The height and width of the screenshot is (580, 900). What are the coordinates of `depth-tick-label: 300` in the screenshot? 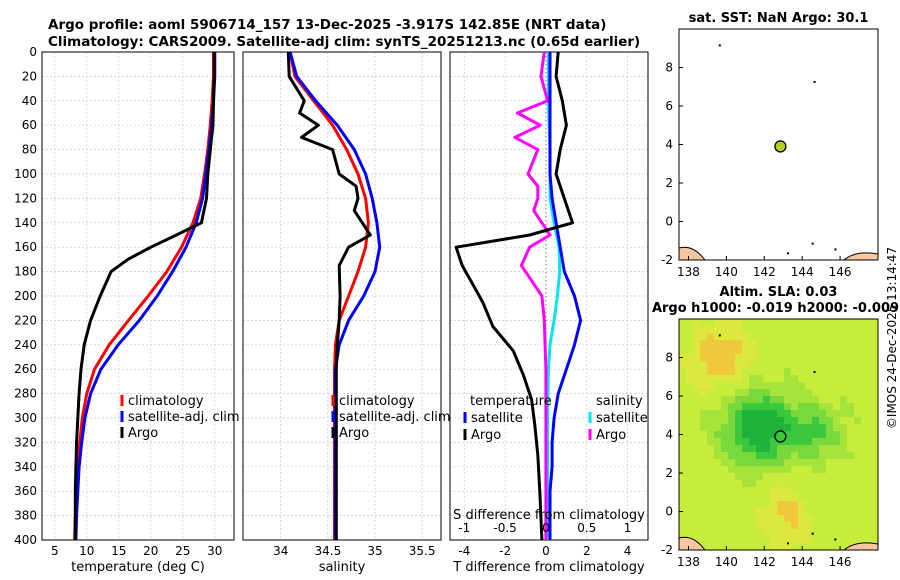 It's located at (25, 418).